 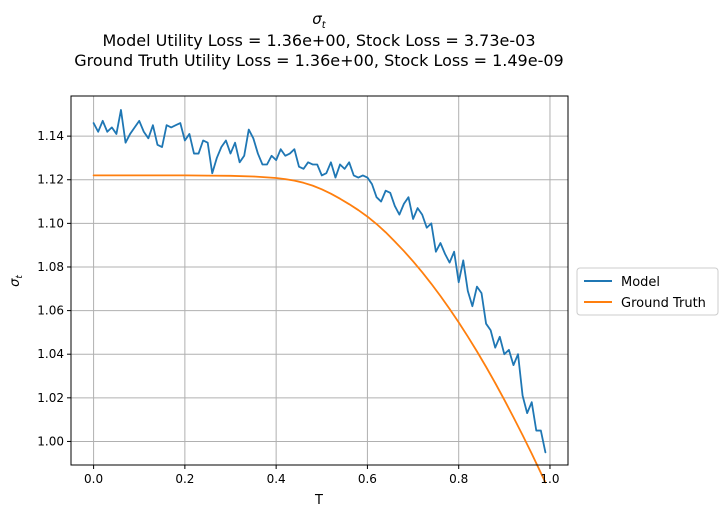 I want to click on y-tick-label: 1.00, so click(x=50, y=441).